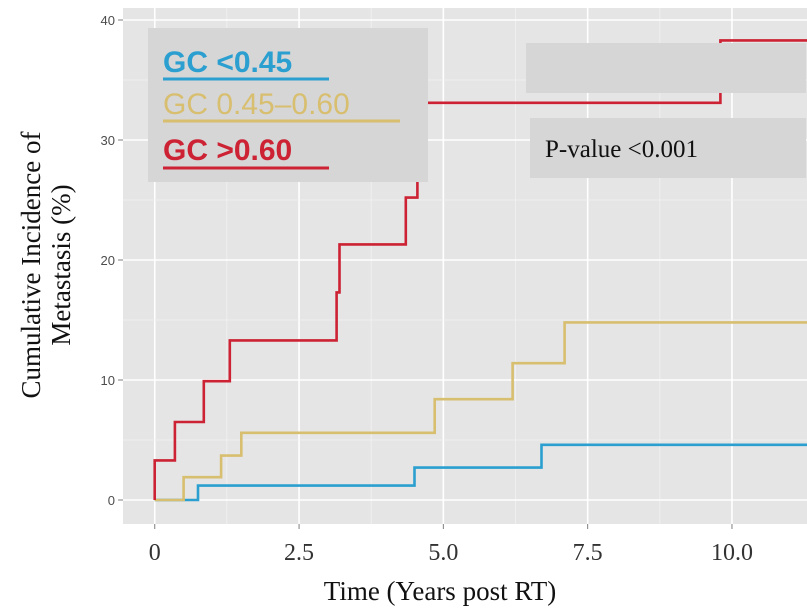 This screenshot has width=807, height=610. I want to click on y-axis-title-line-1: Cumulative Incidence of, so click(31, 265).